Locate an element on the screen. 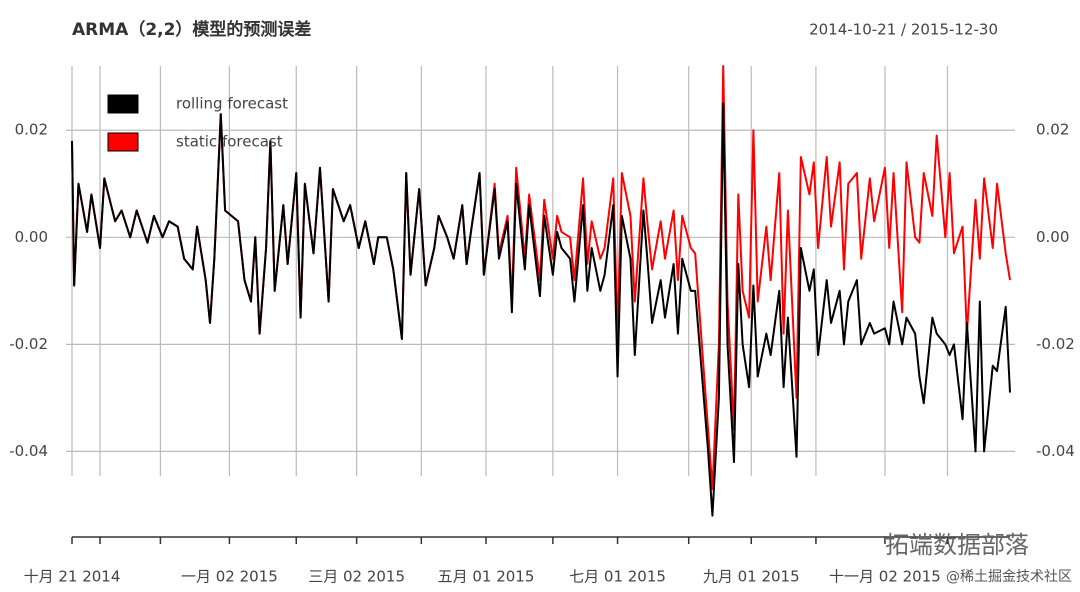 Image resolution: width=1080 pixels, height=592 pixels. legend-label: rolling forecast is located at coordinates (232, 104).